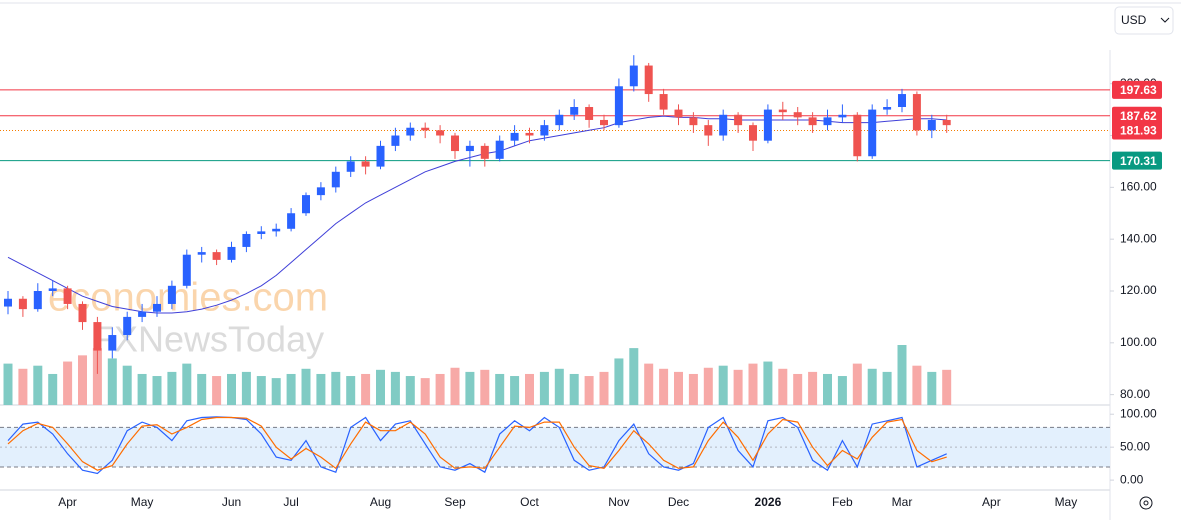  I want to click on y-tick-label: 80.00, so click(1135, 394).